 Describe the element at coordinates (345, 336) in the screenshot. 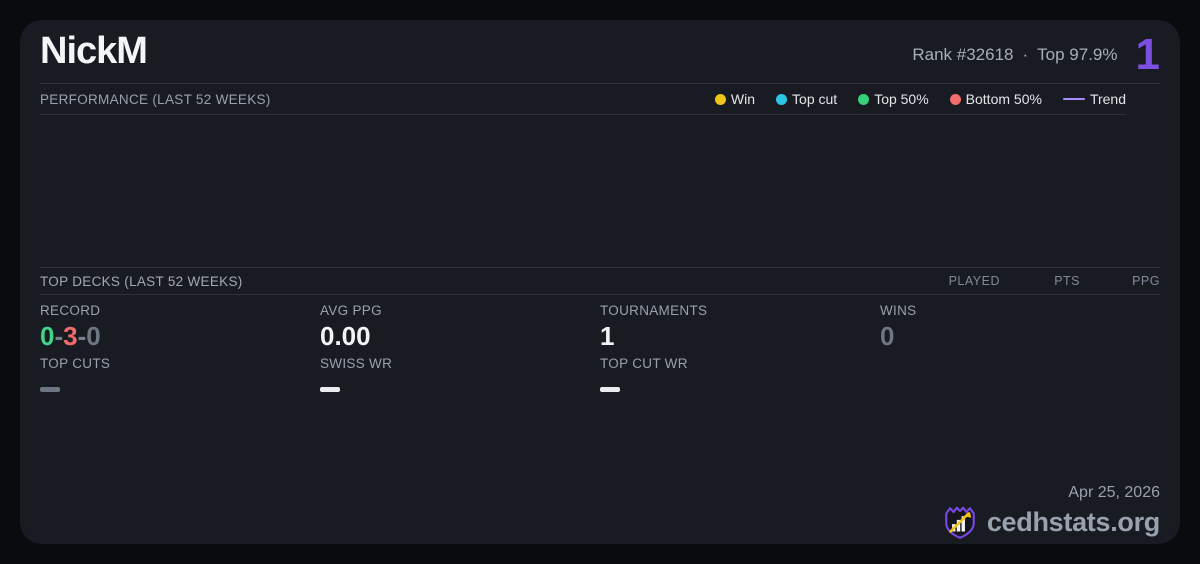

I see `avg-ppg-value: 0.00` at that location.